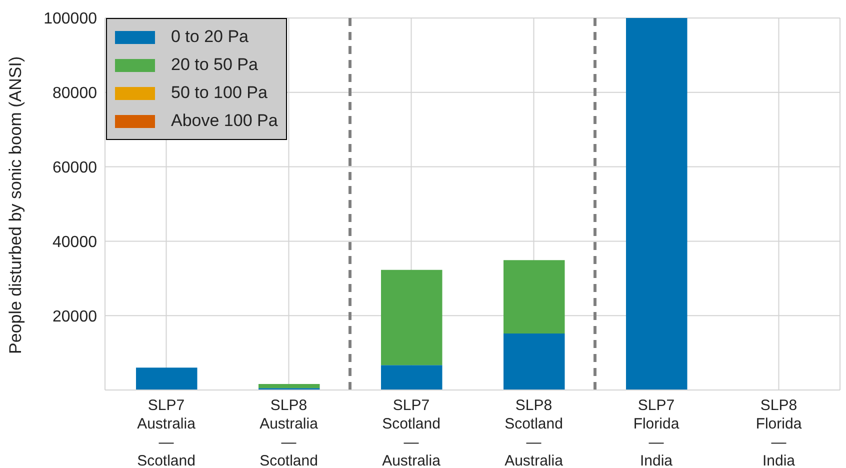 This screenshot has height=468, width=846. What do you see at coordinates (412, 432) in the screenshot?
I see `x-tick-label: SLP7 Scotland — Australia` at bounding box center [412, 432].